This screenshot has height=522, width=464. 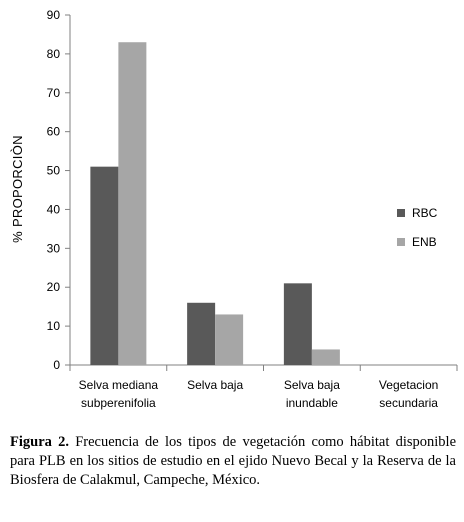 I want to click on y-tick-label: 60, so click(x=54, y=132).